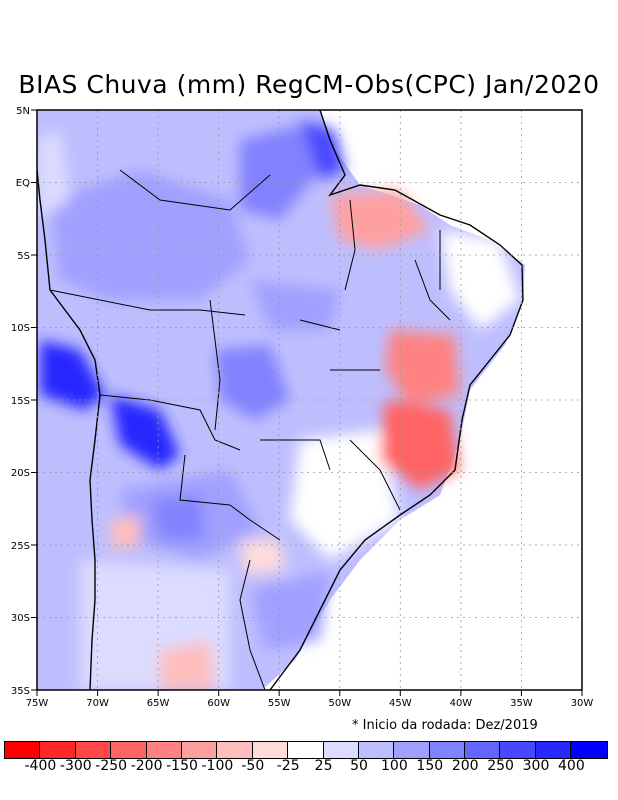 The width and height of the screenshot is (618, 800). Describe the element at coordinates (53, 175) in the screenshot. I see `light-region-ocean-north` at that location.